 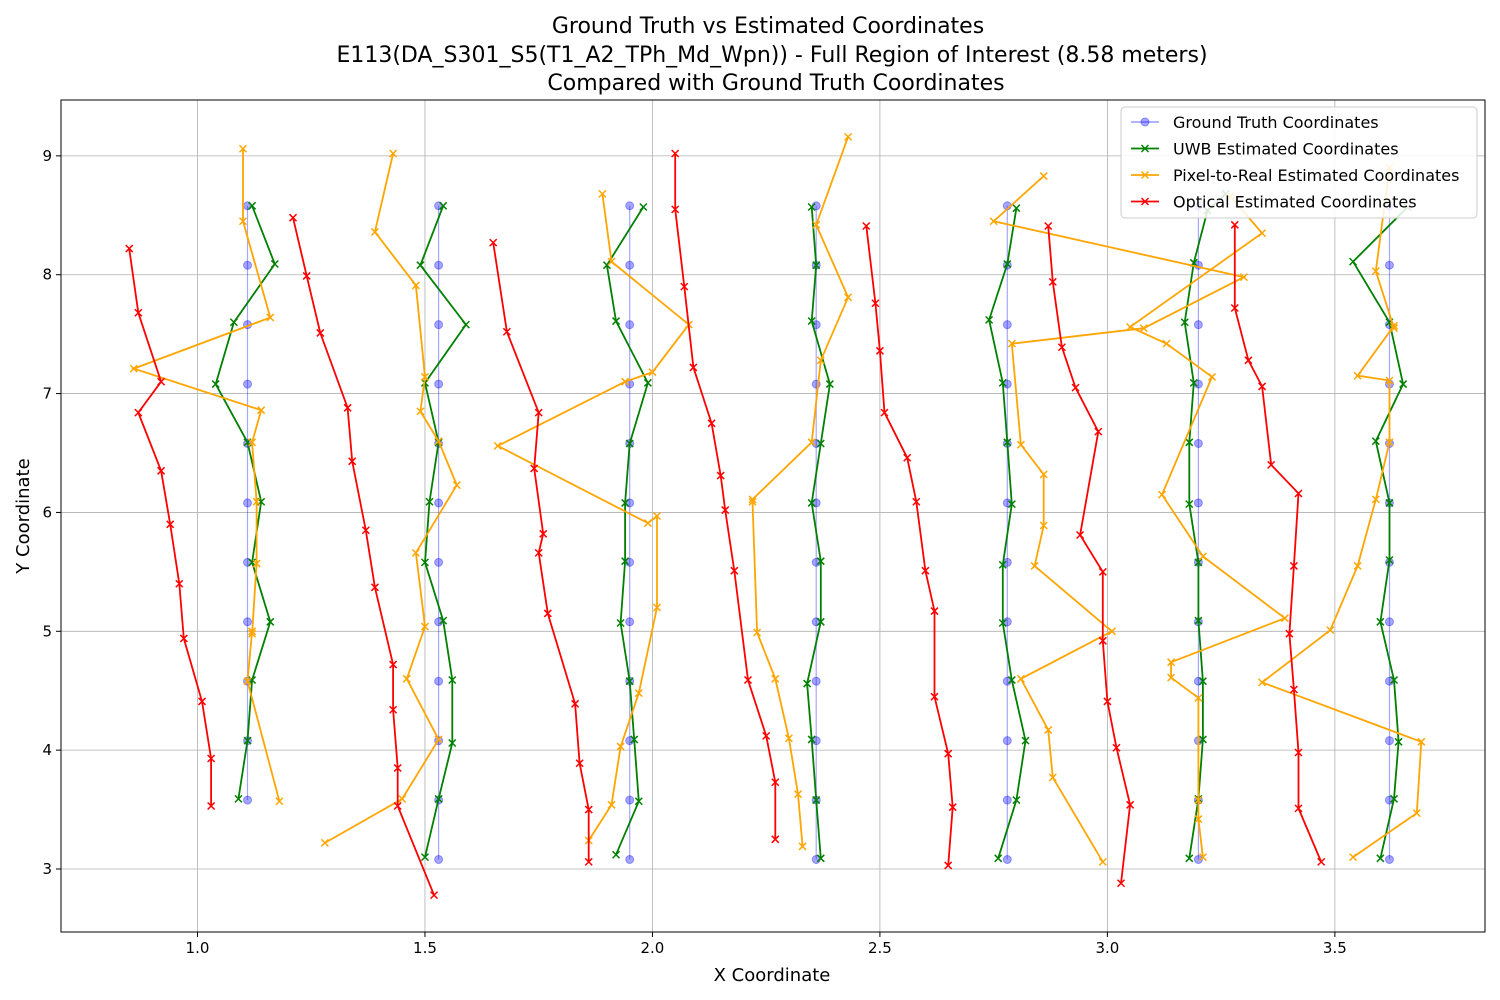 What do you see at coordinates (425, 948) in the screenshot?
I see `x-tick-label: 1.5` at bounding box center [425, 948].